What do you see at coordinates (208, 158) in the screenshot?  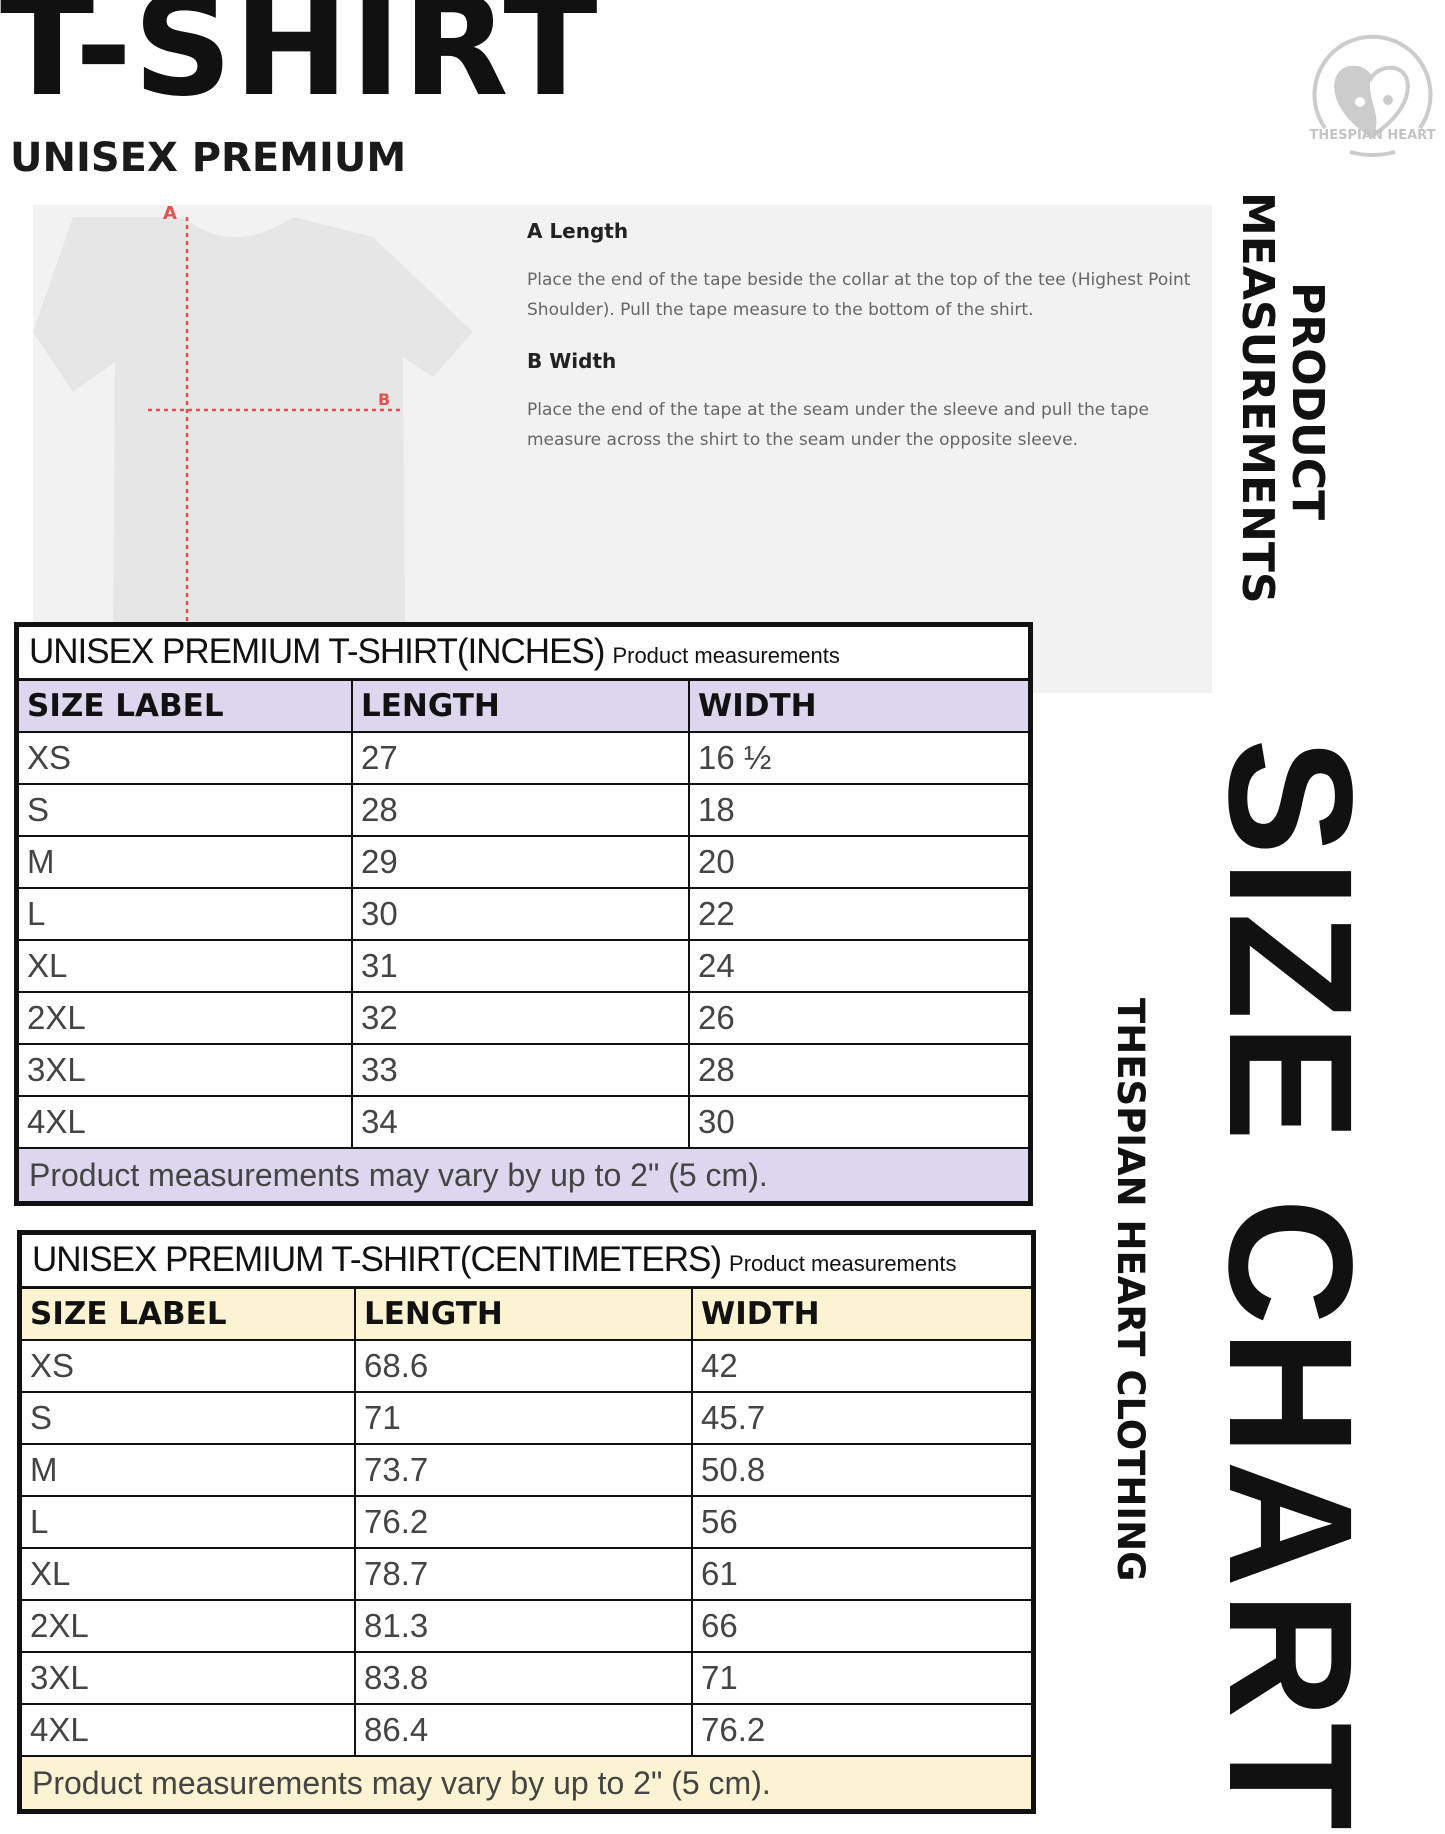 I see `page-subtitle: UNISEX PREMIUM` at bounding box center [208, 158].